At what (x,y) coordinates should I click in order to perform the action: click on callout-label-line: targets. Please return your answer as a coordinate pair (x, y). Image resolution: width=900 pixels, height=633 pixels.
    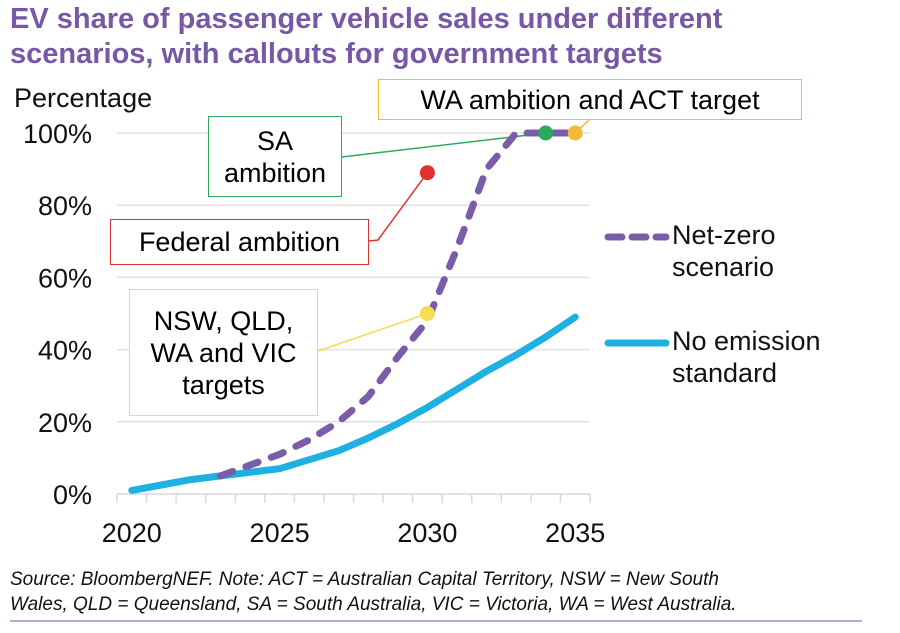
    Looking at the image, I should click on (223, 384).